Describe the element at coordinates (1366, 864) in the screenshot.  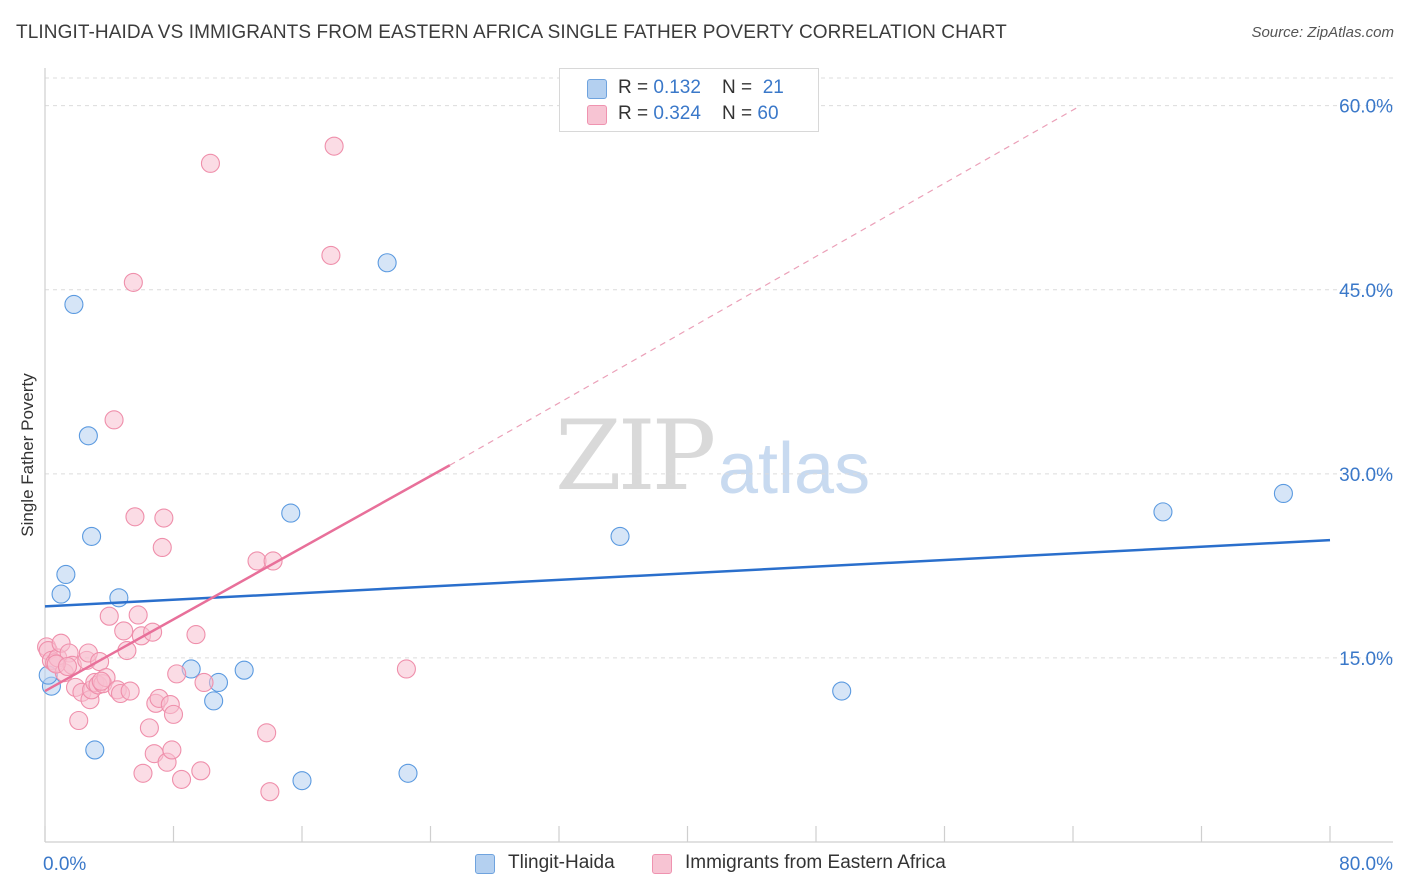
I see `x-tick-label: 80.0%` at that location.